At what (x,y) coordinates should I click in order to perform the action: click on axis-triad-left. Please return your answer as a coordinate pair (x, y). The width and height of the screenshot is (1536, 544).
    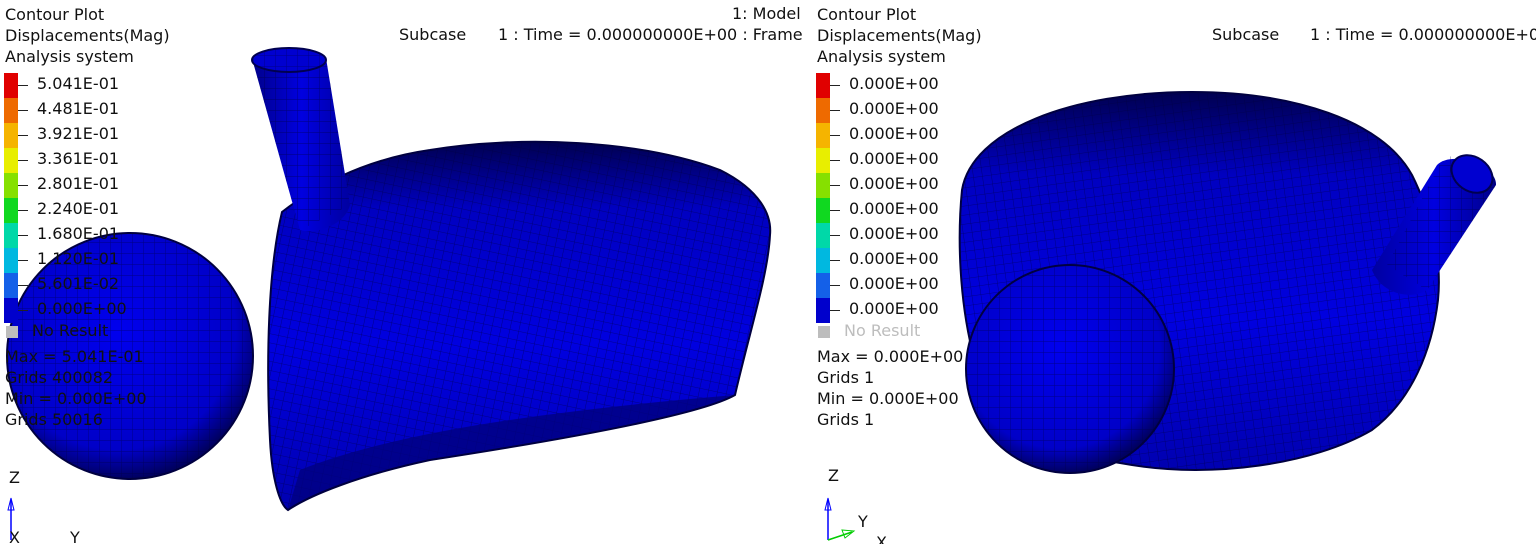
    Looking at the image, I should click on (11, 518).